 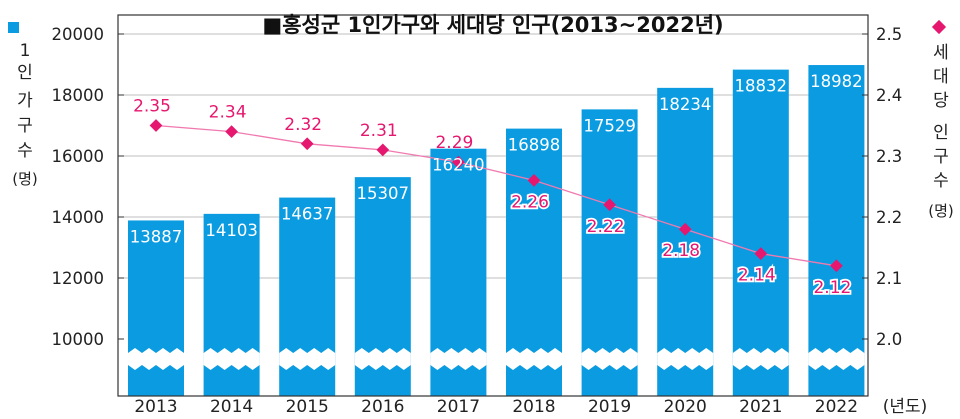 What do you see at coordinates (25, 126) in the screenshot?
I see `left-axis-label-char: 구` at bounding box center [25, 126].